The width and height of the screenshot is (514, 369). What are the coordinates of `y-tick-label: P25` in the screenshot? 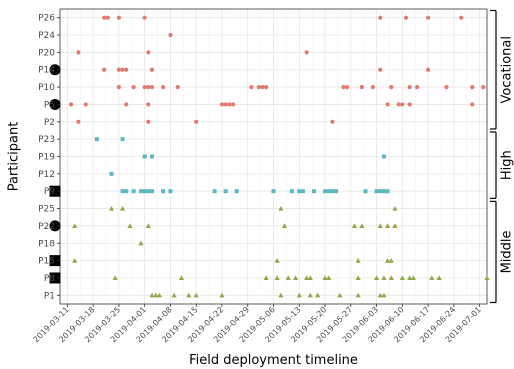 It's located at (46, 210).